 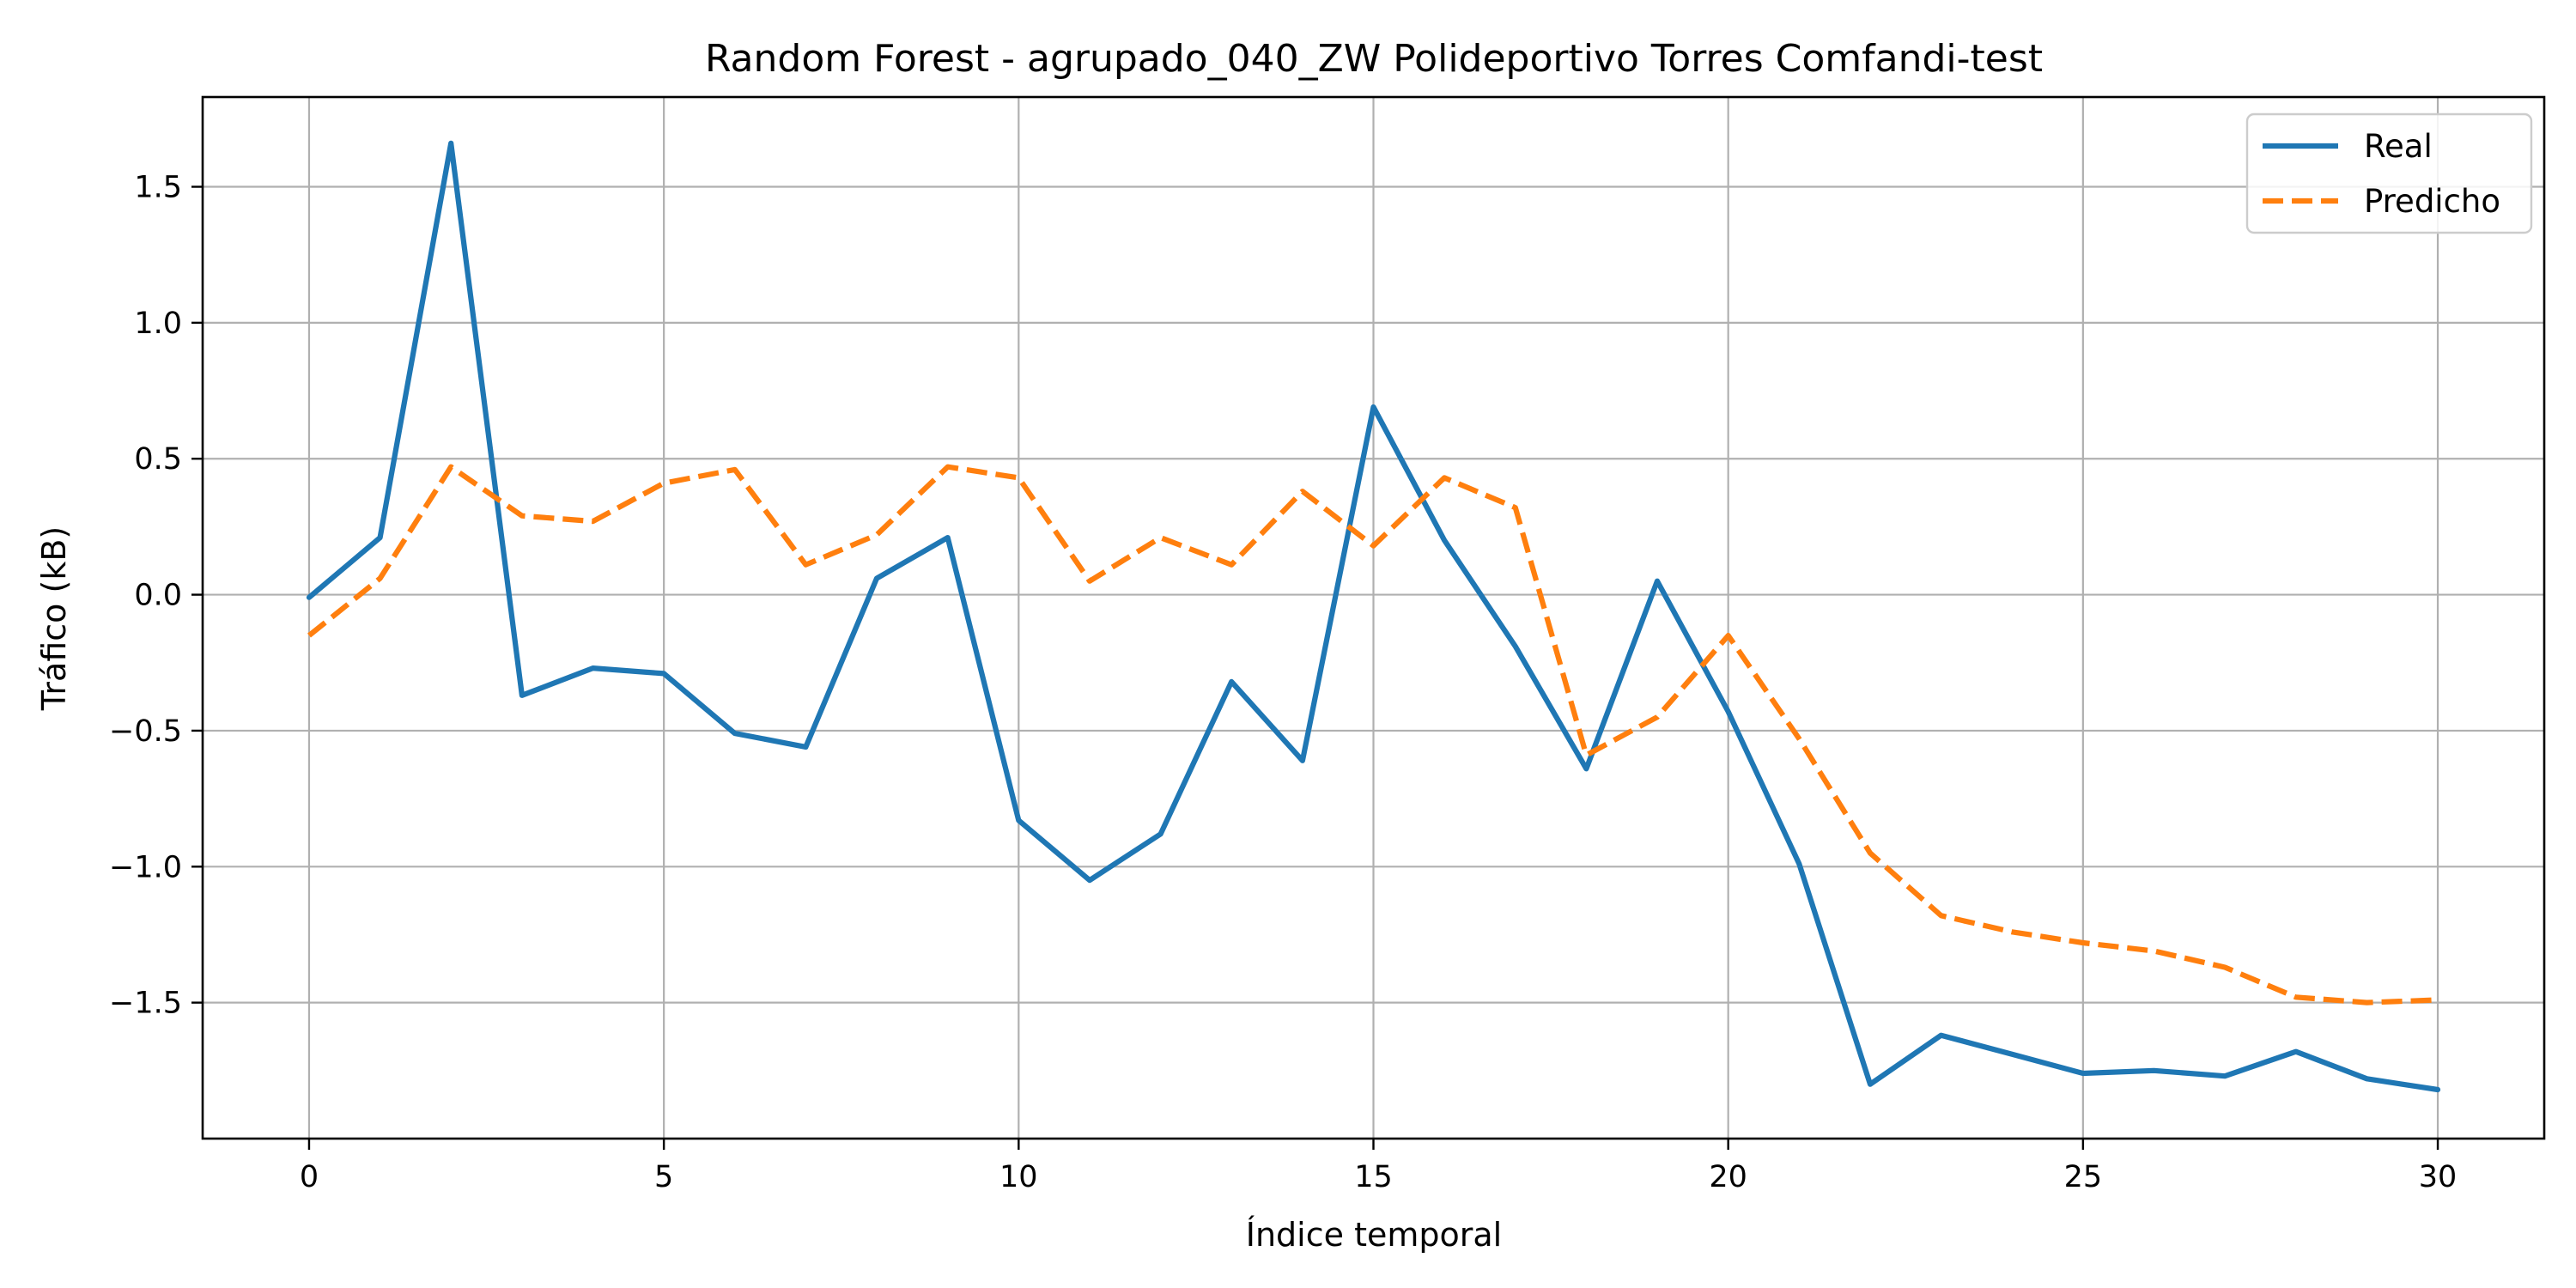 What do you see at coordinates (2432, 202) in the screenshot?
I see `legend-label-predicho: Predicho` at bounding box center [2432, 202].